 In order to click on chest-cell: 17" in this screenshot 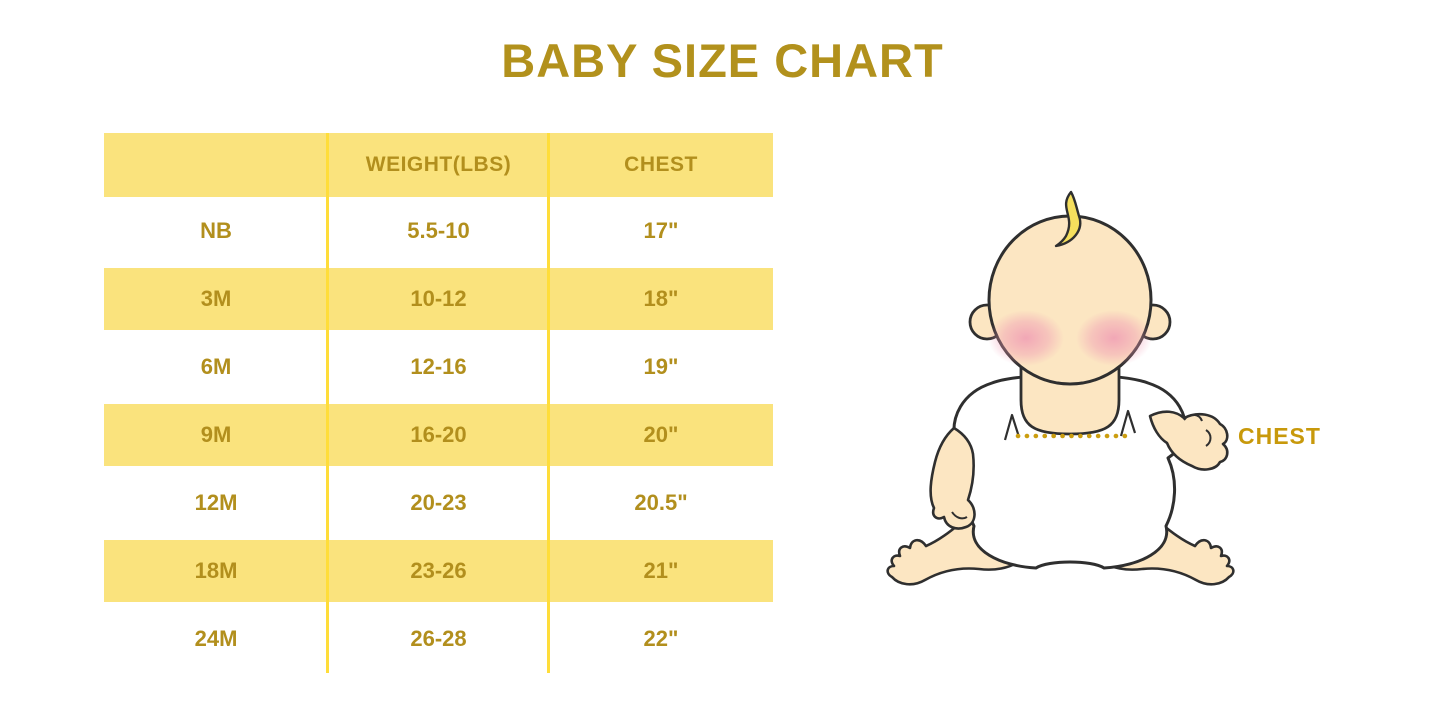, I will do `click(661, 230)`.